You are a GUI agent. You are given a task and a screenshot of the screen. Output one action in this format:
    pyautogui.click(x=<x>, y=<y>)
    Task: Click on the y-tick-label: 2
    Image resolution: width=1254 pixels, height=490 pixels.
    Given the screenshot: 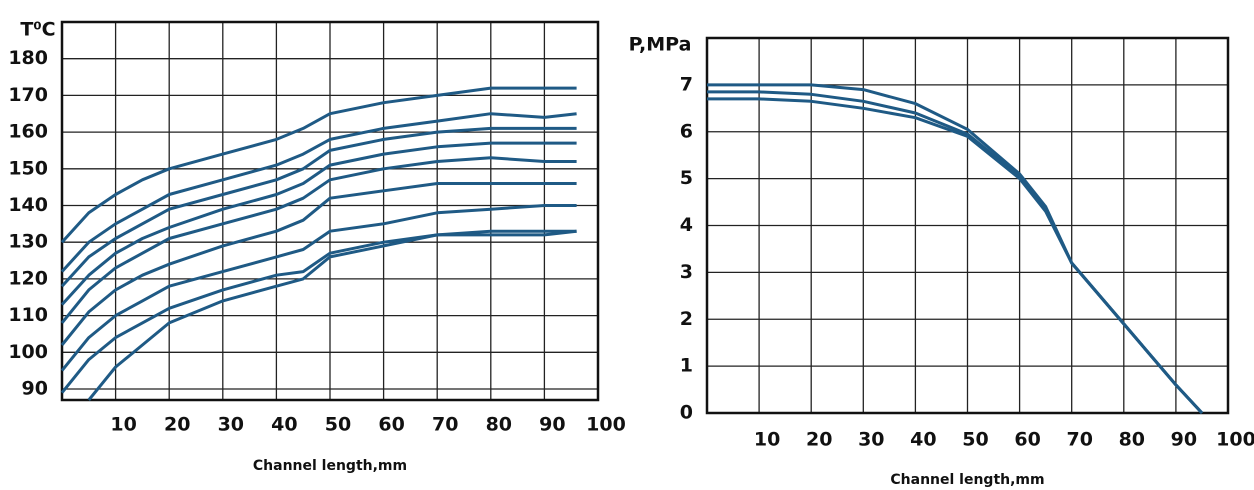 What is the action you would take?
    pyautogui.click(x=686, y=319)
    